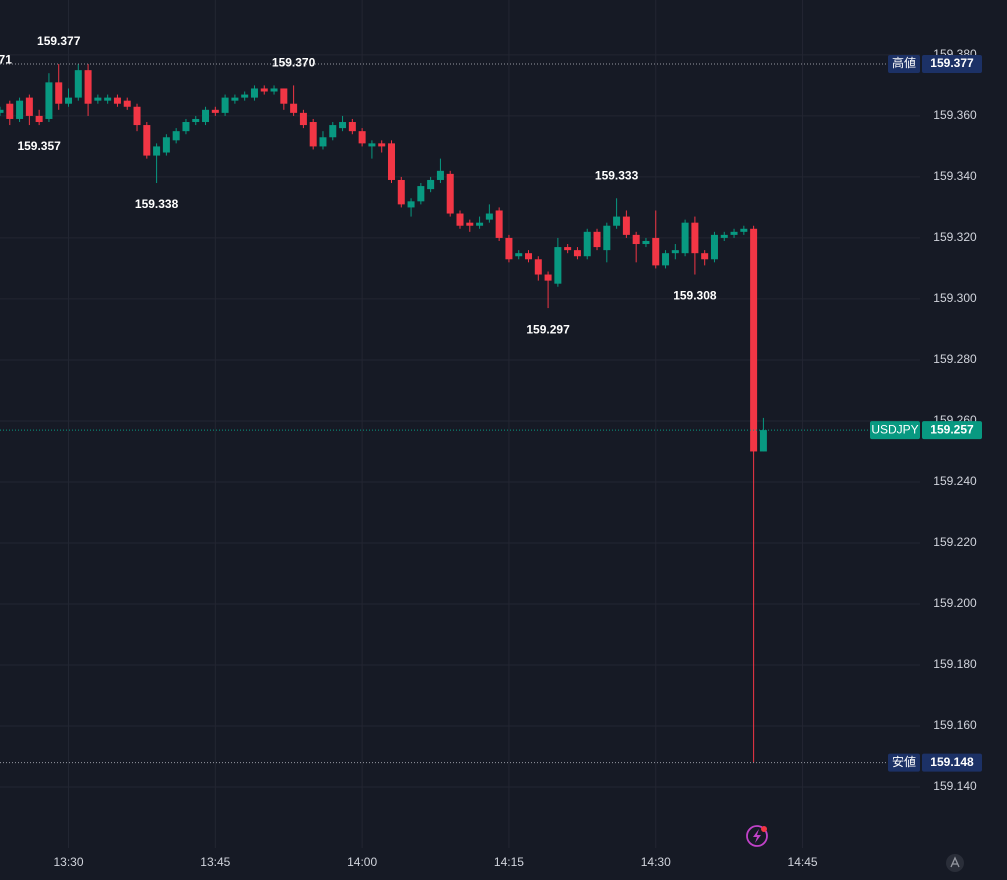  What do you see at coordinates (695, 296) in the screenshot?
I see `high-low-label: 159.308` at bounding box center [695, 296].